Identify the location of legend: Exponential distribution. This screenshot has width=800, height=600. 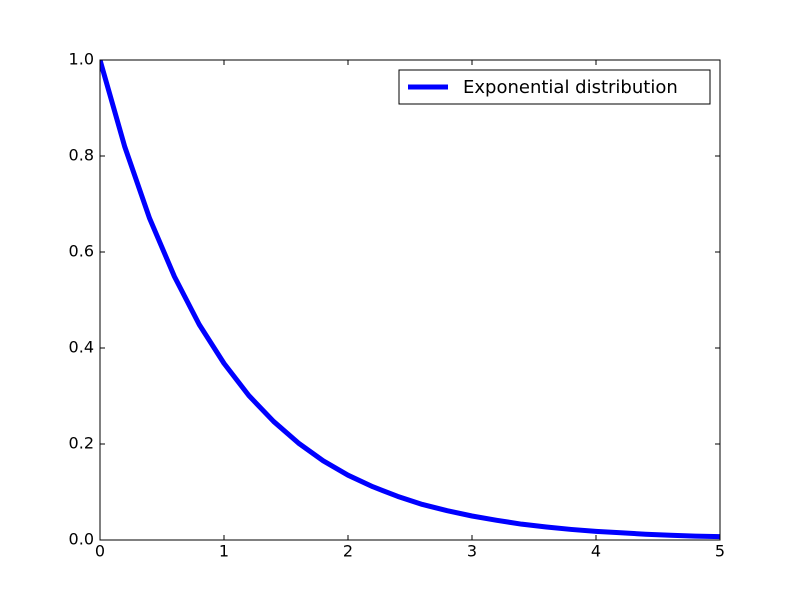
(554, 87).